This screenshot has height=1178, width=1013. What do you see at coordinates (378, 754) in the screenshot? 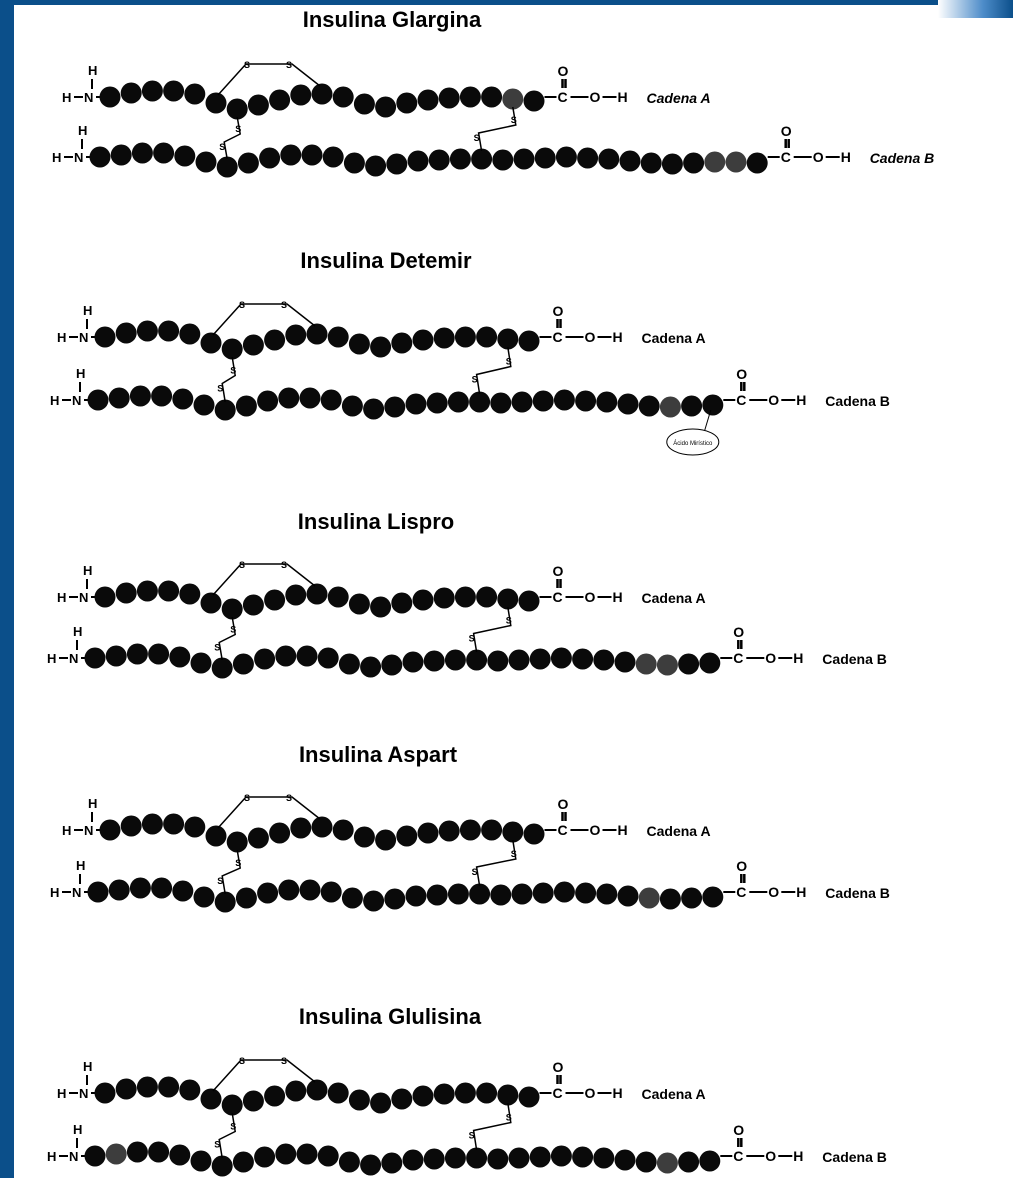
I see `panel-title: Insulina Aspart` at bounding box center [378, 754].